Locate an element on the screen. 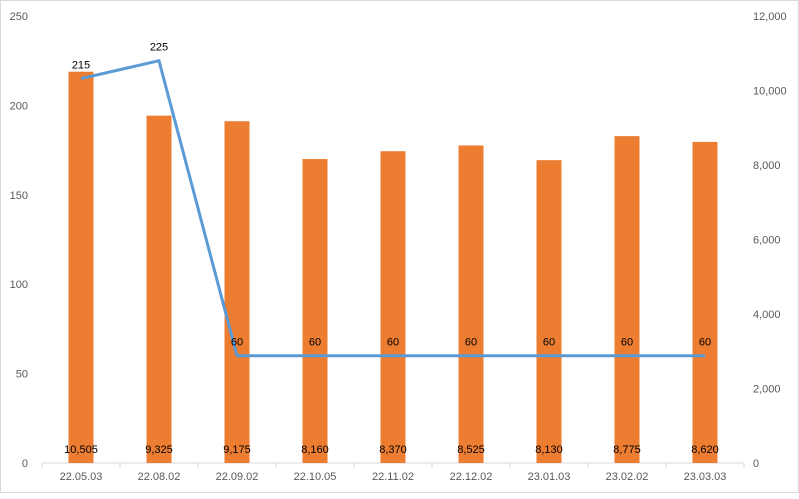 The image size is (799, 499). bar-data-label: 8,525 is located at coordinates (471, 450).